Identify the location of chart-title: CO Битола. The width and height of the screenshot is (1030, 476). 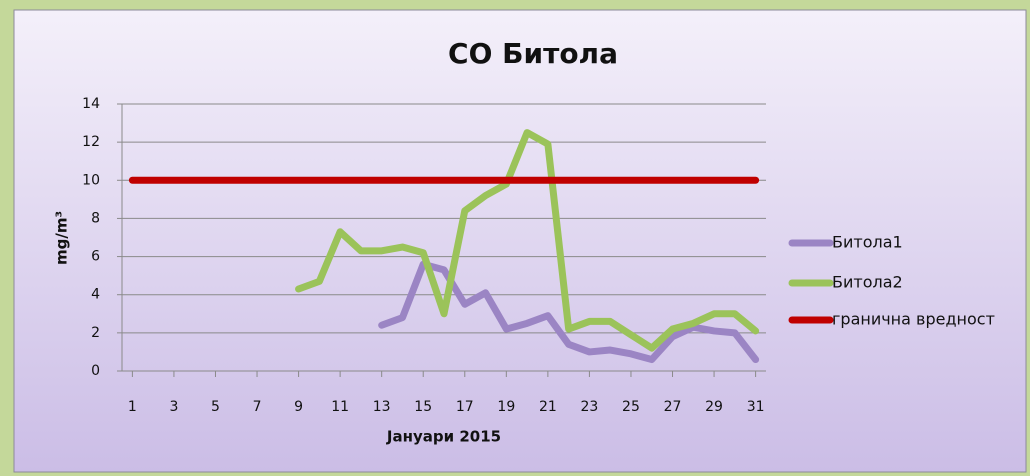
(533, 53).